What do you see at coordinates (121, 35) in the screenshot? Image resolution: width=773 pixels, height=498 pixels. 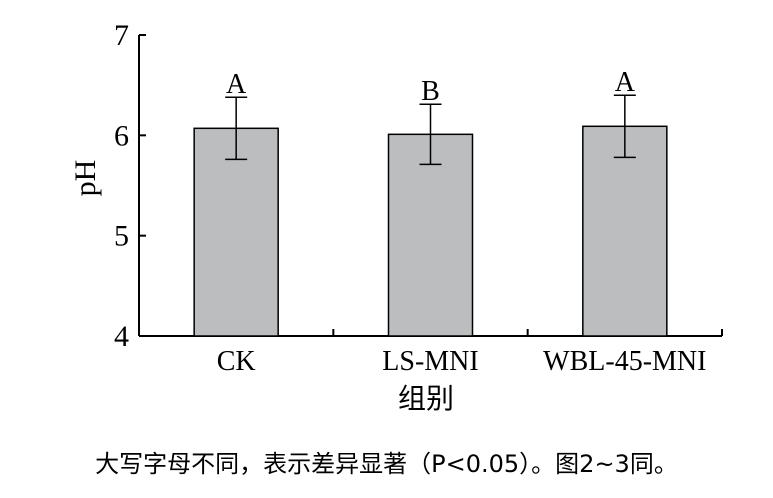 I see `y-tick-label: 7` at bounding box center [121, 35].